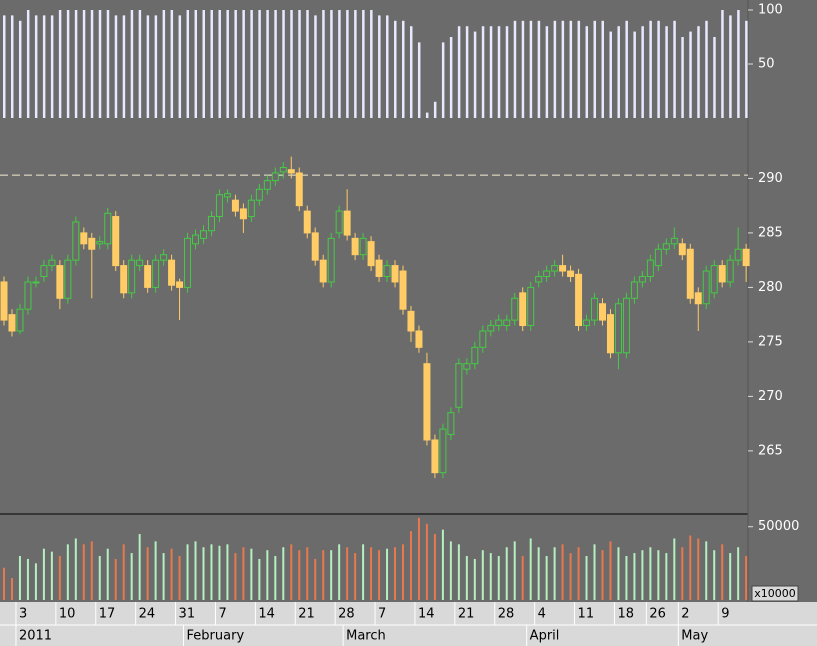 This screenshot has width=817, height=646. I want to click on x-tick-label: 24, so click(147, 614).